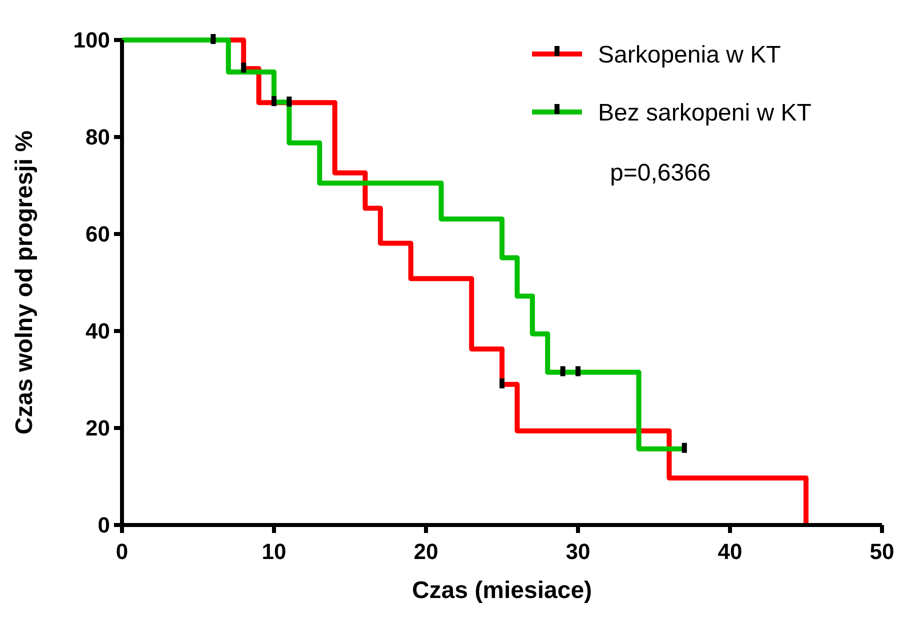 The image size is (902, 618). I want to click on y-tick-label: 80, so click(98, 137).